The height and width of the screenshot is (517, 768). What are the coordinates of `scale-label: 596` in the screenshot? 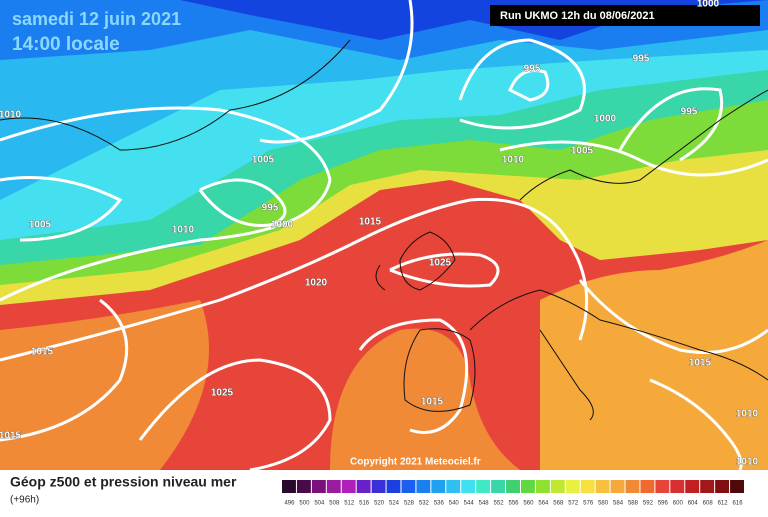 It's located at (663, 504).